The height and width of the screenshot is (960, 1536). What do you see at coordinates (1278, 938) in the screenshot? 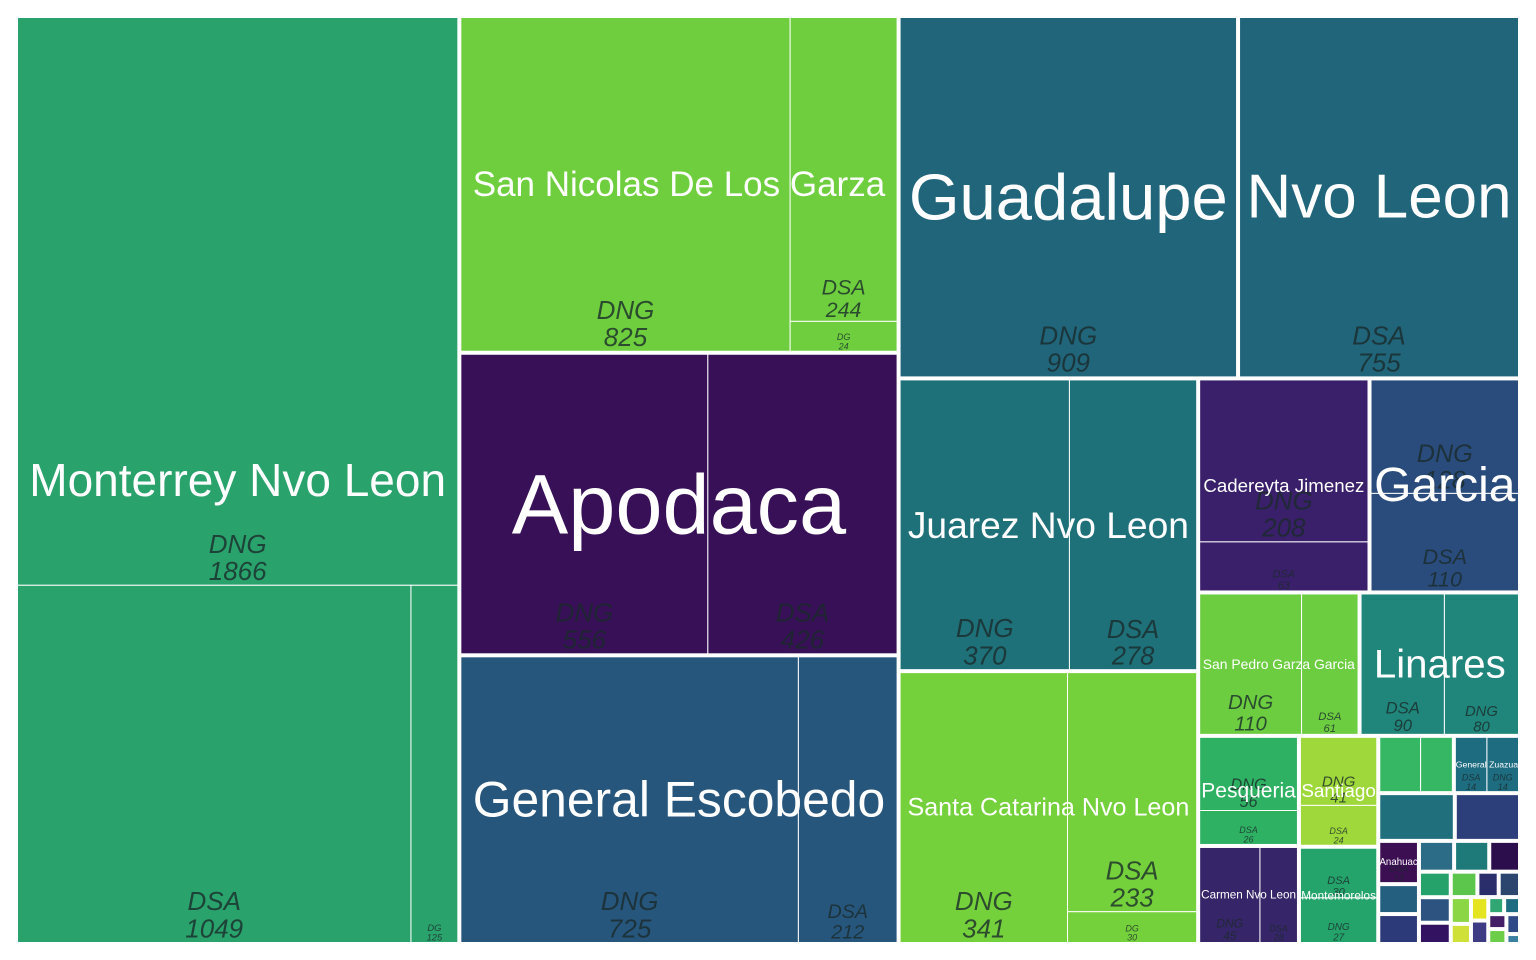
I see `tile-carmen-nvo-leon-dsa-value: 28` at bounding box center [1278, 938].